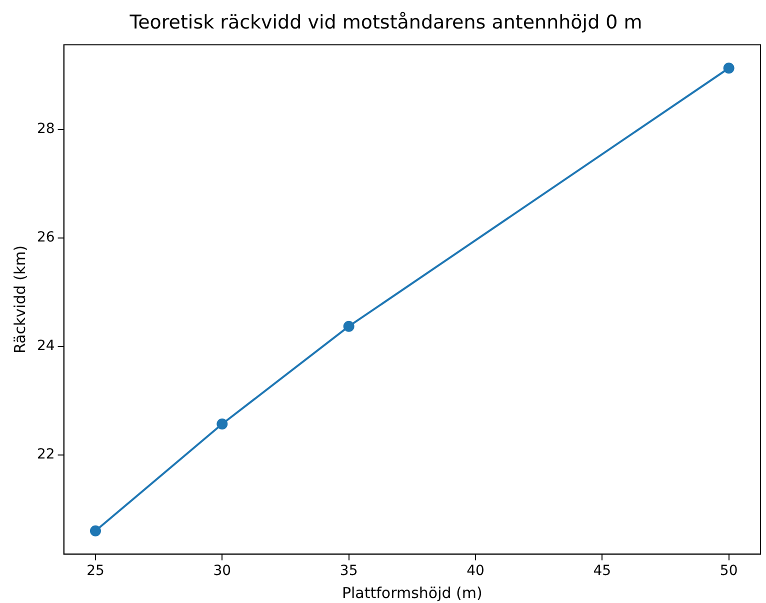 This screenshot has width=766, height=603. Describe the element at coordinates (45, 454) in the screenshot. I see `y-tick-label: 22` at that location.